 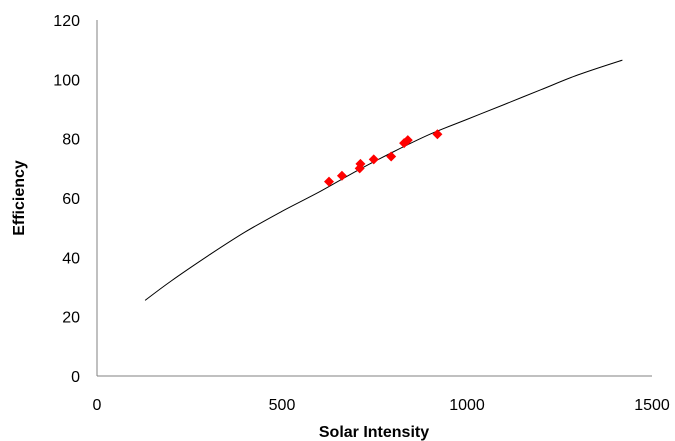 I want to click on y-axis-title: Efficiency, so click(x=19, y=198).